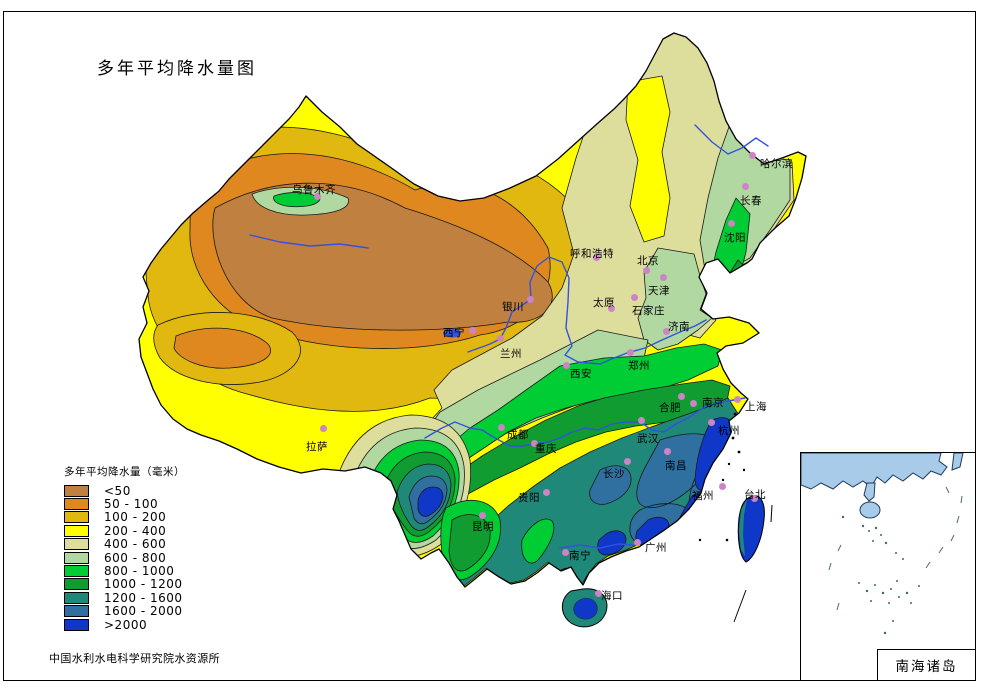  Describe the element at coordinates (135, 557) in the screenshot. I see `legend-label: 600 - 800` at that location.